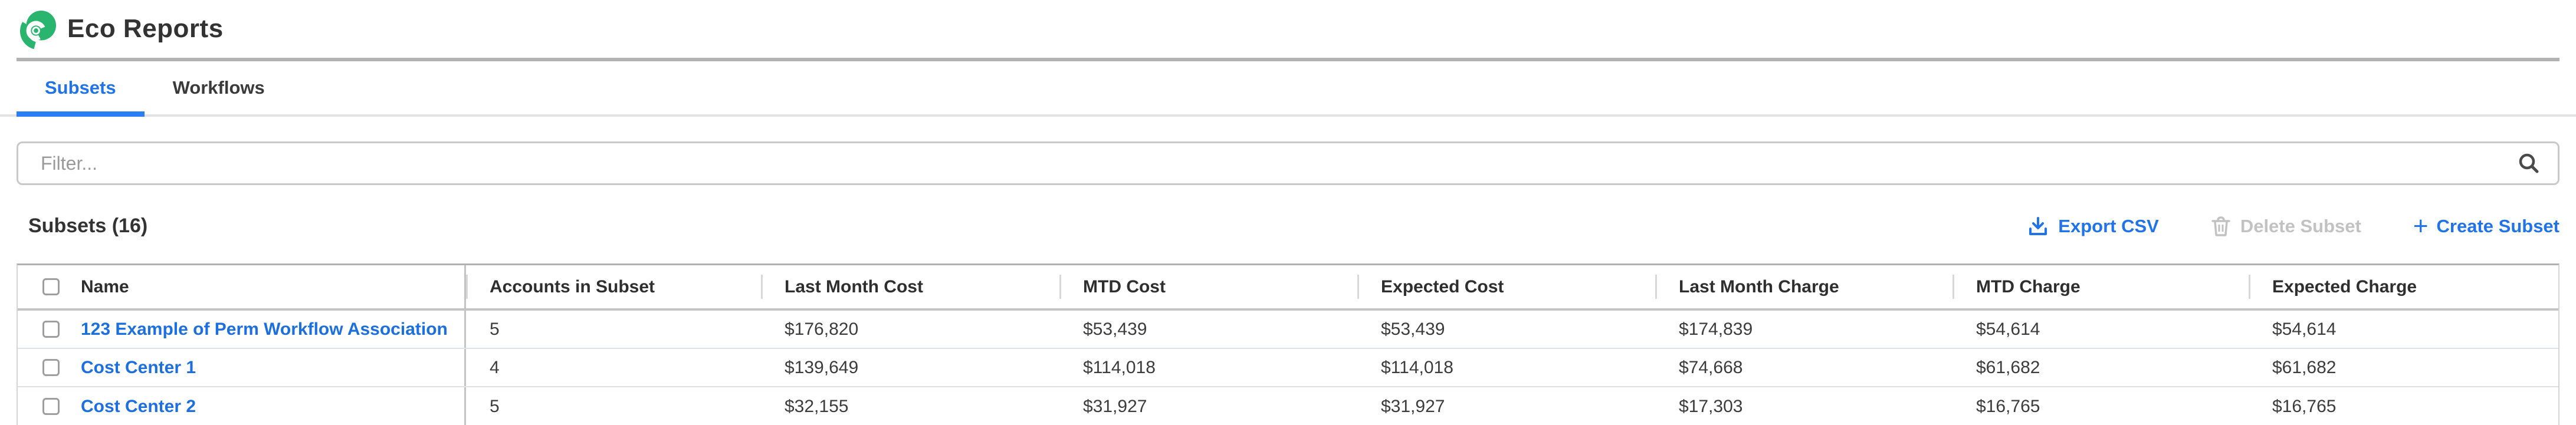  Describe the element at coordinates (1115, 406) in the screenshot. I see `cell-mtd-cost: $31,927` at that location.